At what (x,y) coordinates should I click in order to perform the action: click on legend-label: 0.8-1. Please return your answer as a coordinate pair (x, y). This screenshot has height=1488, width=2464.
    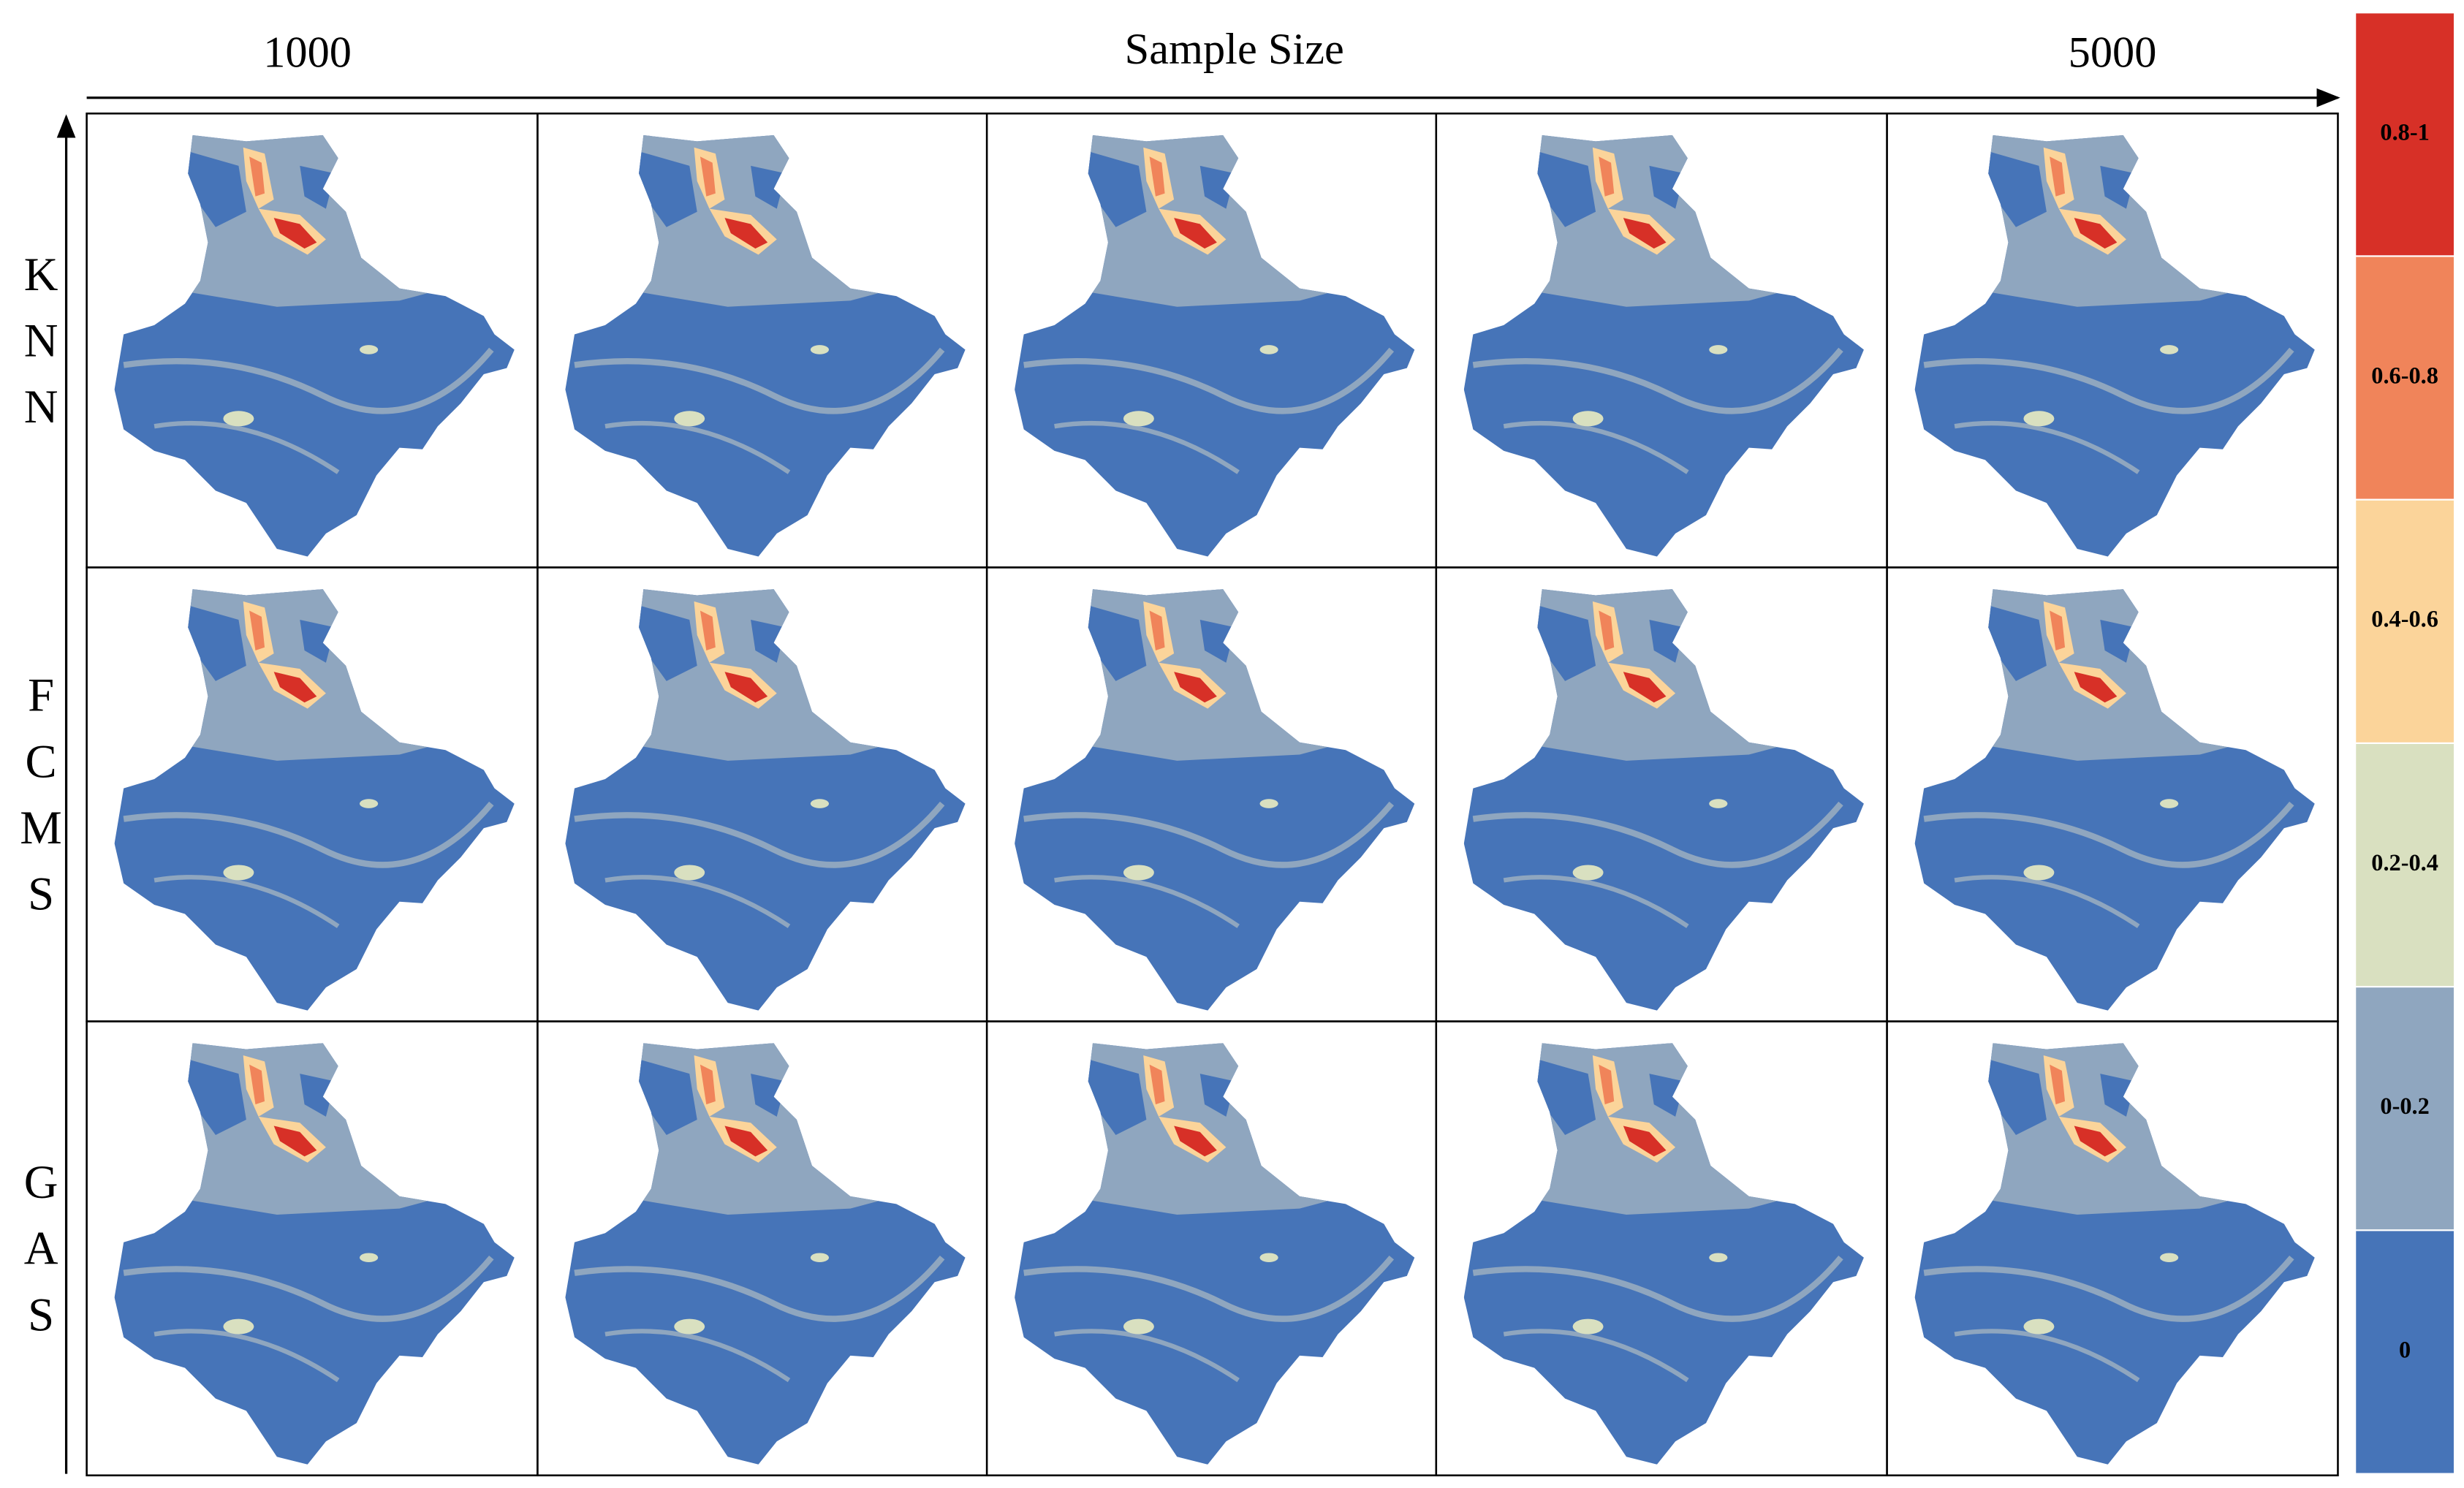
    Looking at the image, I should click on (2404, 131).